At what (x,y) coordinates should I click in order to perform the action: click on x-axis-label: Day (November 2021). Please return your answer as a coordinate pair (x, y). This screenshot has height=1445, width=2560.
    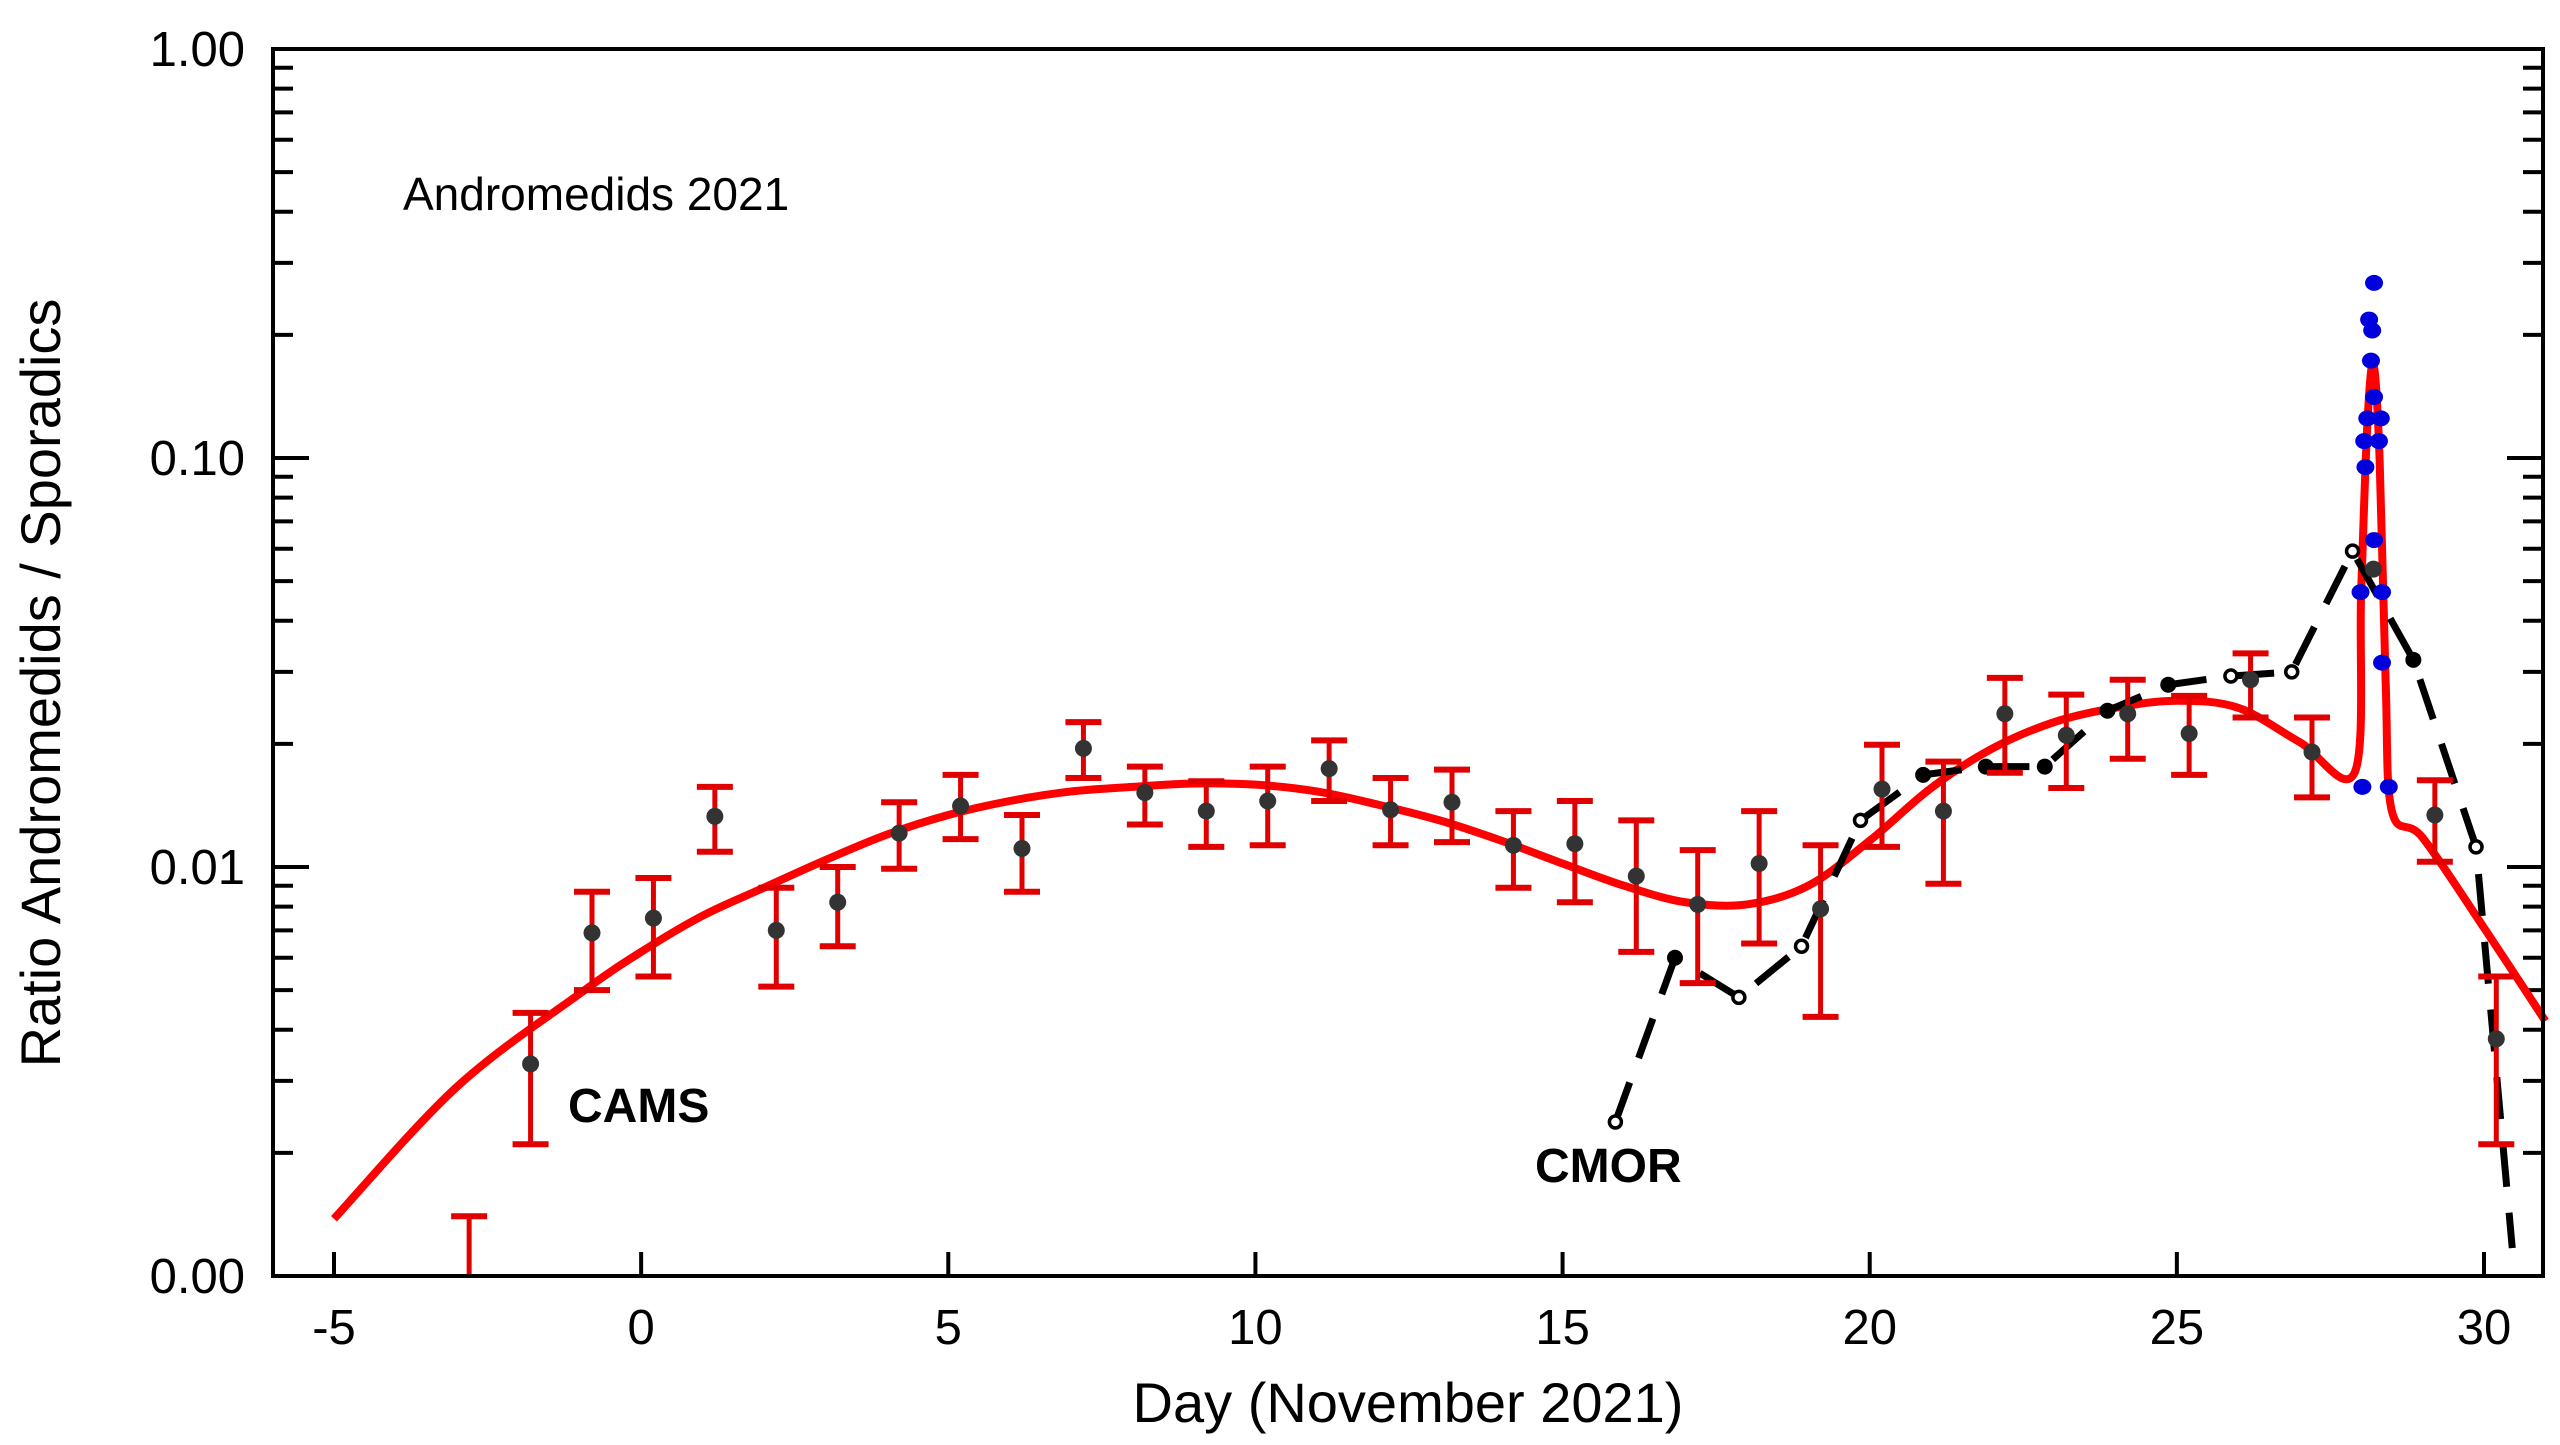
    Looking at the image, I should click on (1408, 1402).